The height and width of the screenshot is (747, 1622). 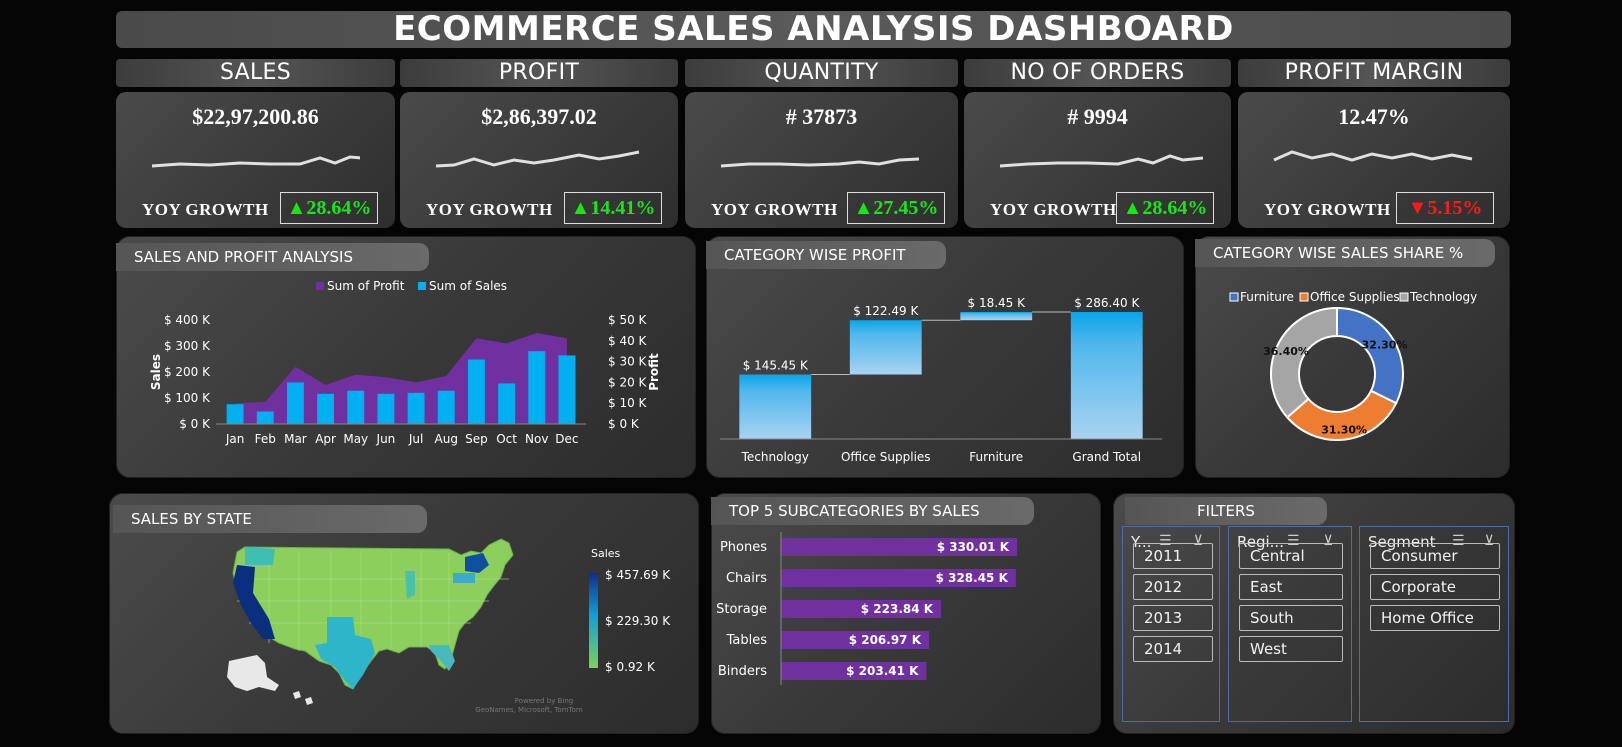 I want to click on kpi-value: # 9994, so click(x=1097, y=116).